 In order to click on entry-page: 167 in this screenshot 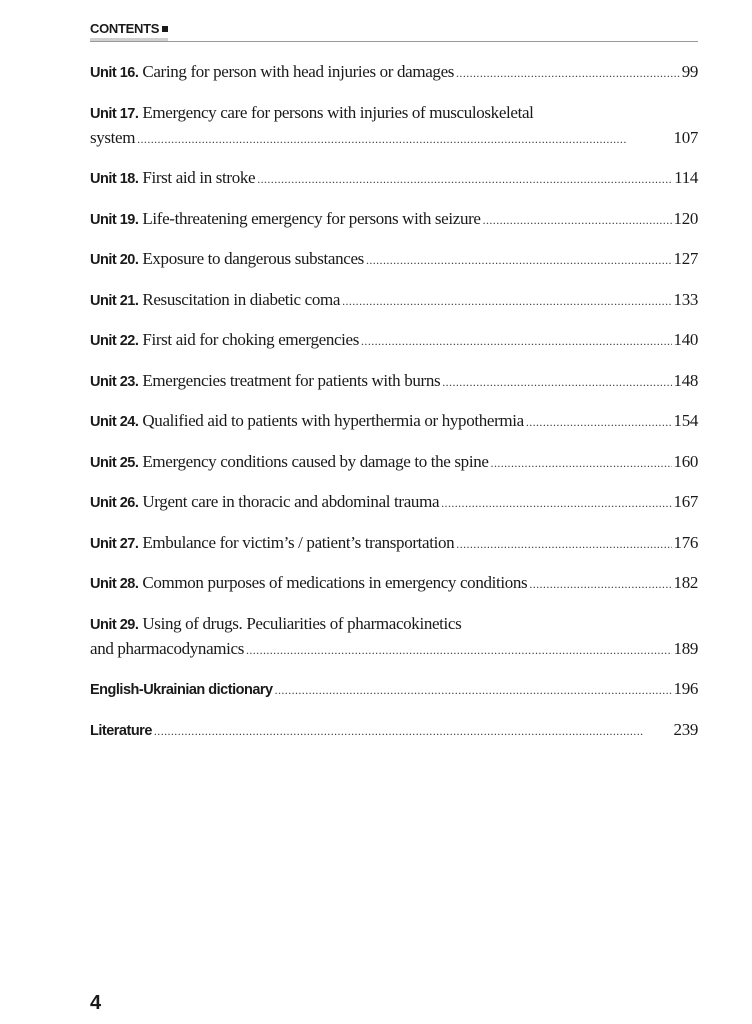, I will do `click(686, 501)`.